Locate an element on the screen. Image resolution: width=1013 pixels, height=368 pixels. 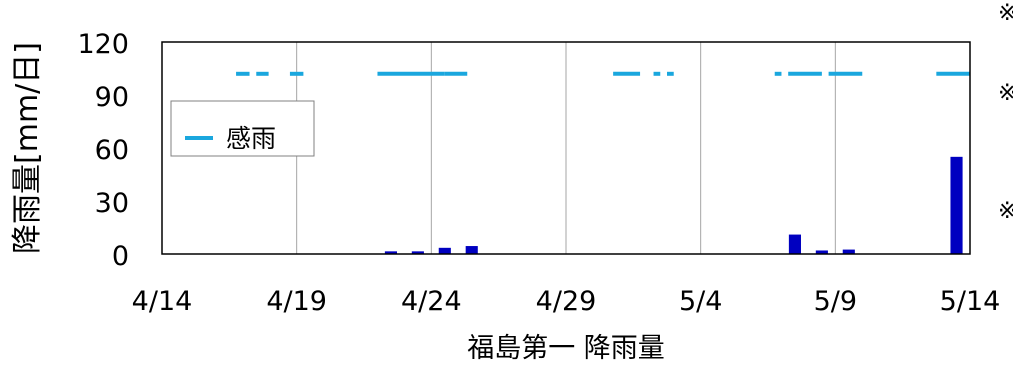
legend: 感雨 is located at coordinates (242, 128).